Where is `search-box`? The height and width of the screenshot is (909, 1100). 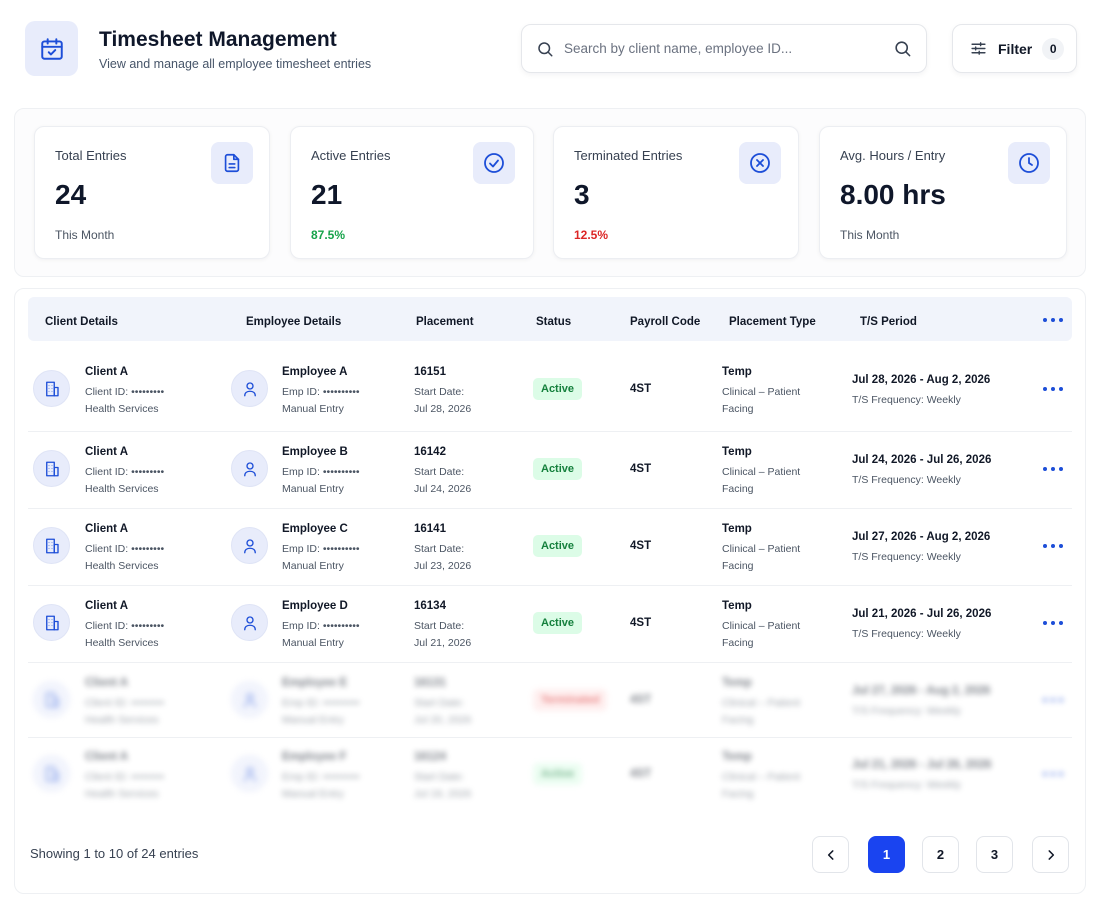 search-box is located at coordinates (724, 48).